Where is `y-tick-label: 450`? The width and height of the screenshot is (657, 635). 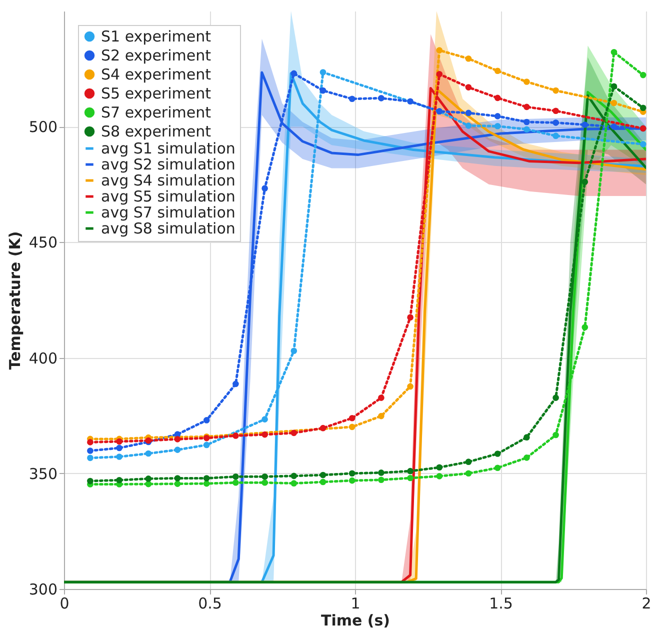 y-tick-label: 450 is located at coordinates (43, 243).